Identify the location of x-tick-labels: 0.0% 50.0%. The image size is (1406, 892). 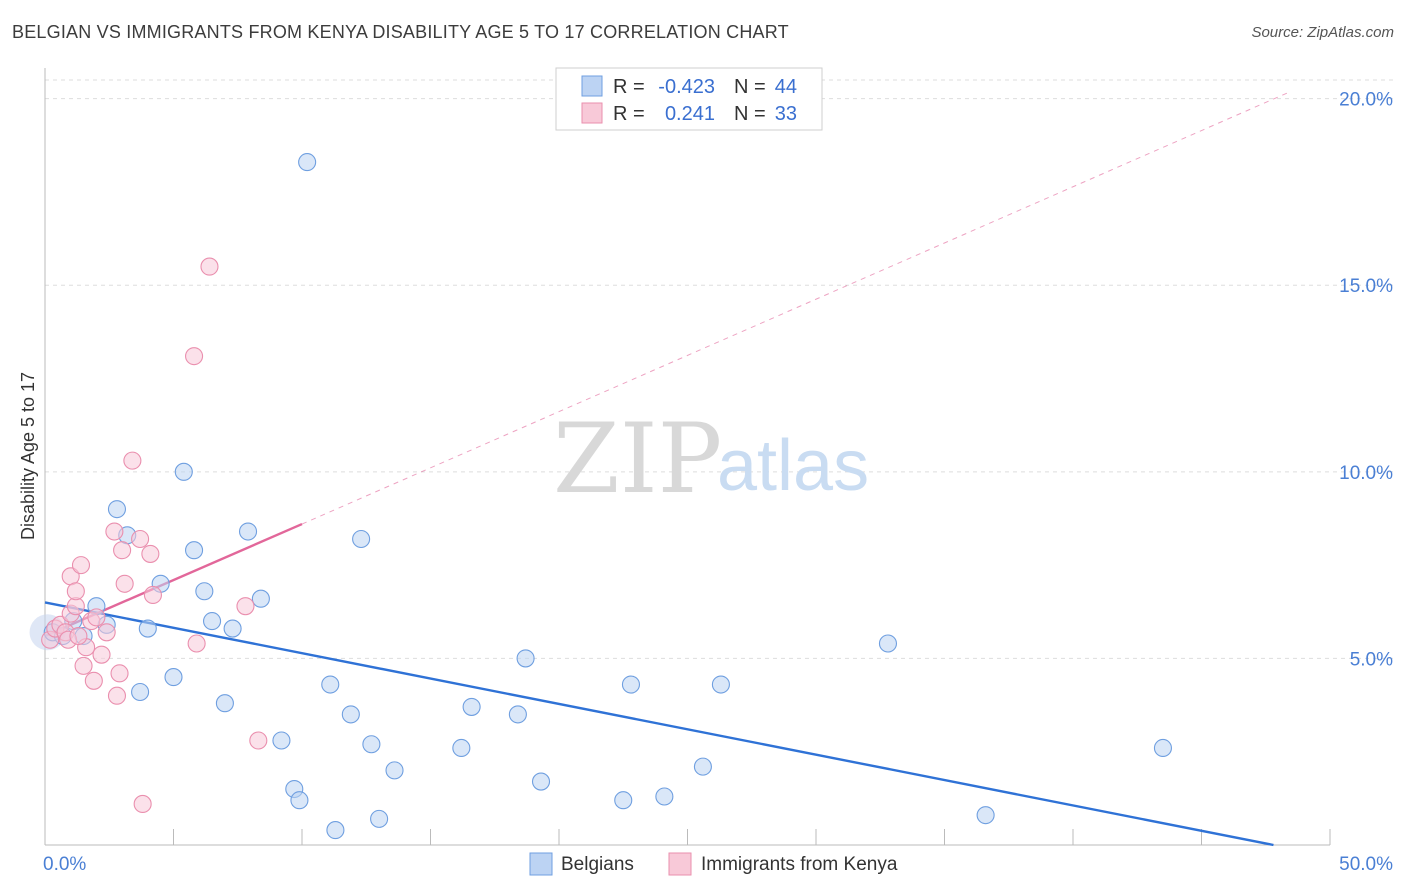
(718, 864).